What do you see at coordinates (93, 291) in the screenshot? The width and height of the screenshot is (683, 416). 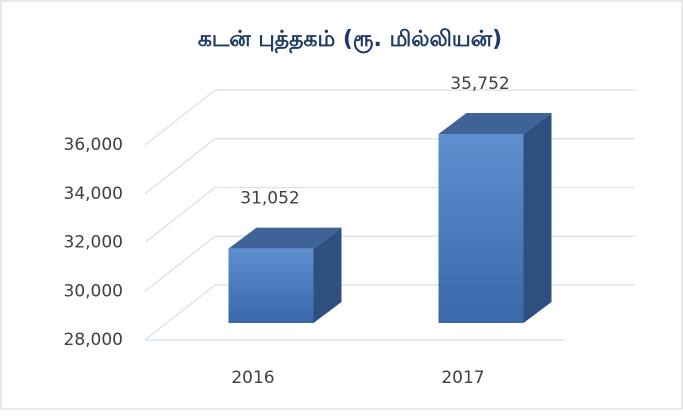 I see `y-tick-label: 30,000` at bounding box center [93, 291].